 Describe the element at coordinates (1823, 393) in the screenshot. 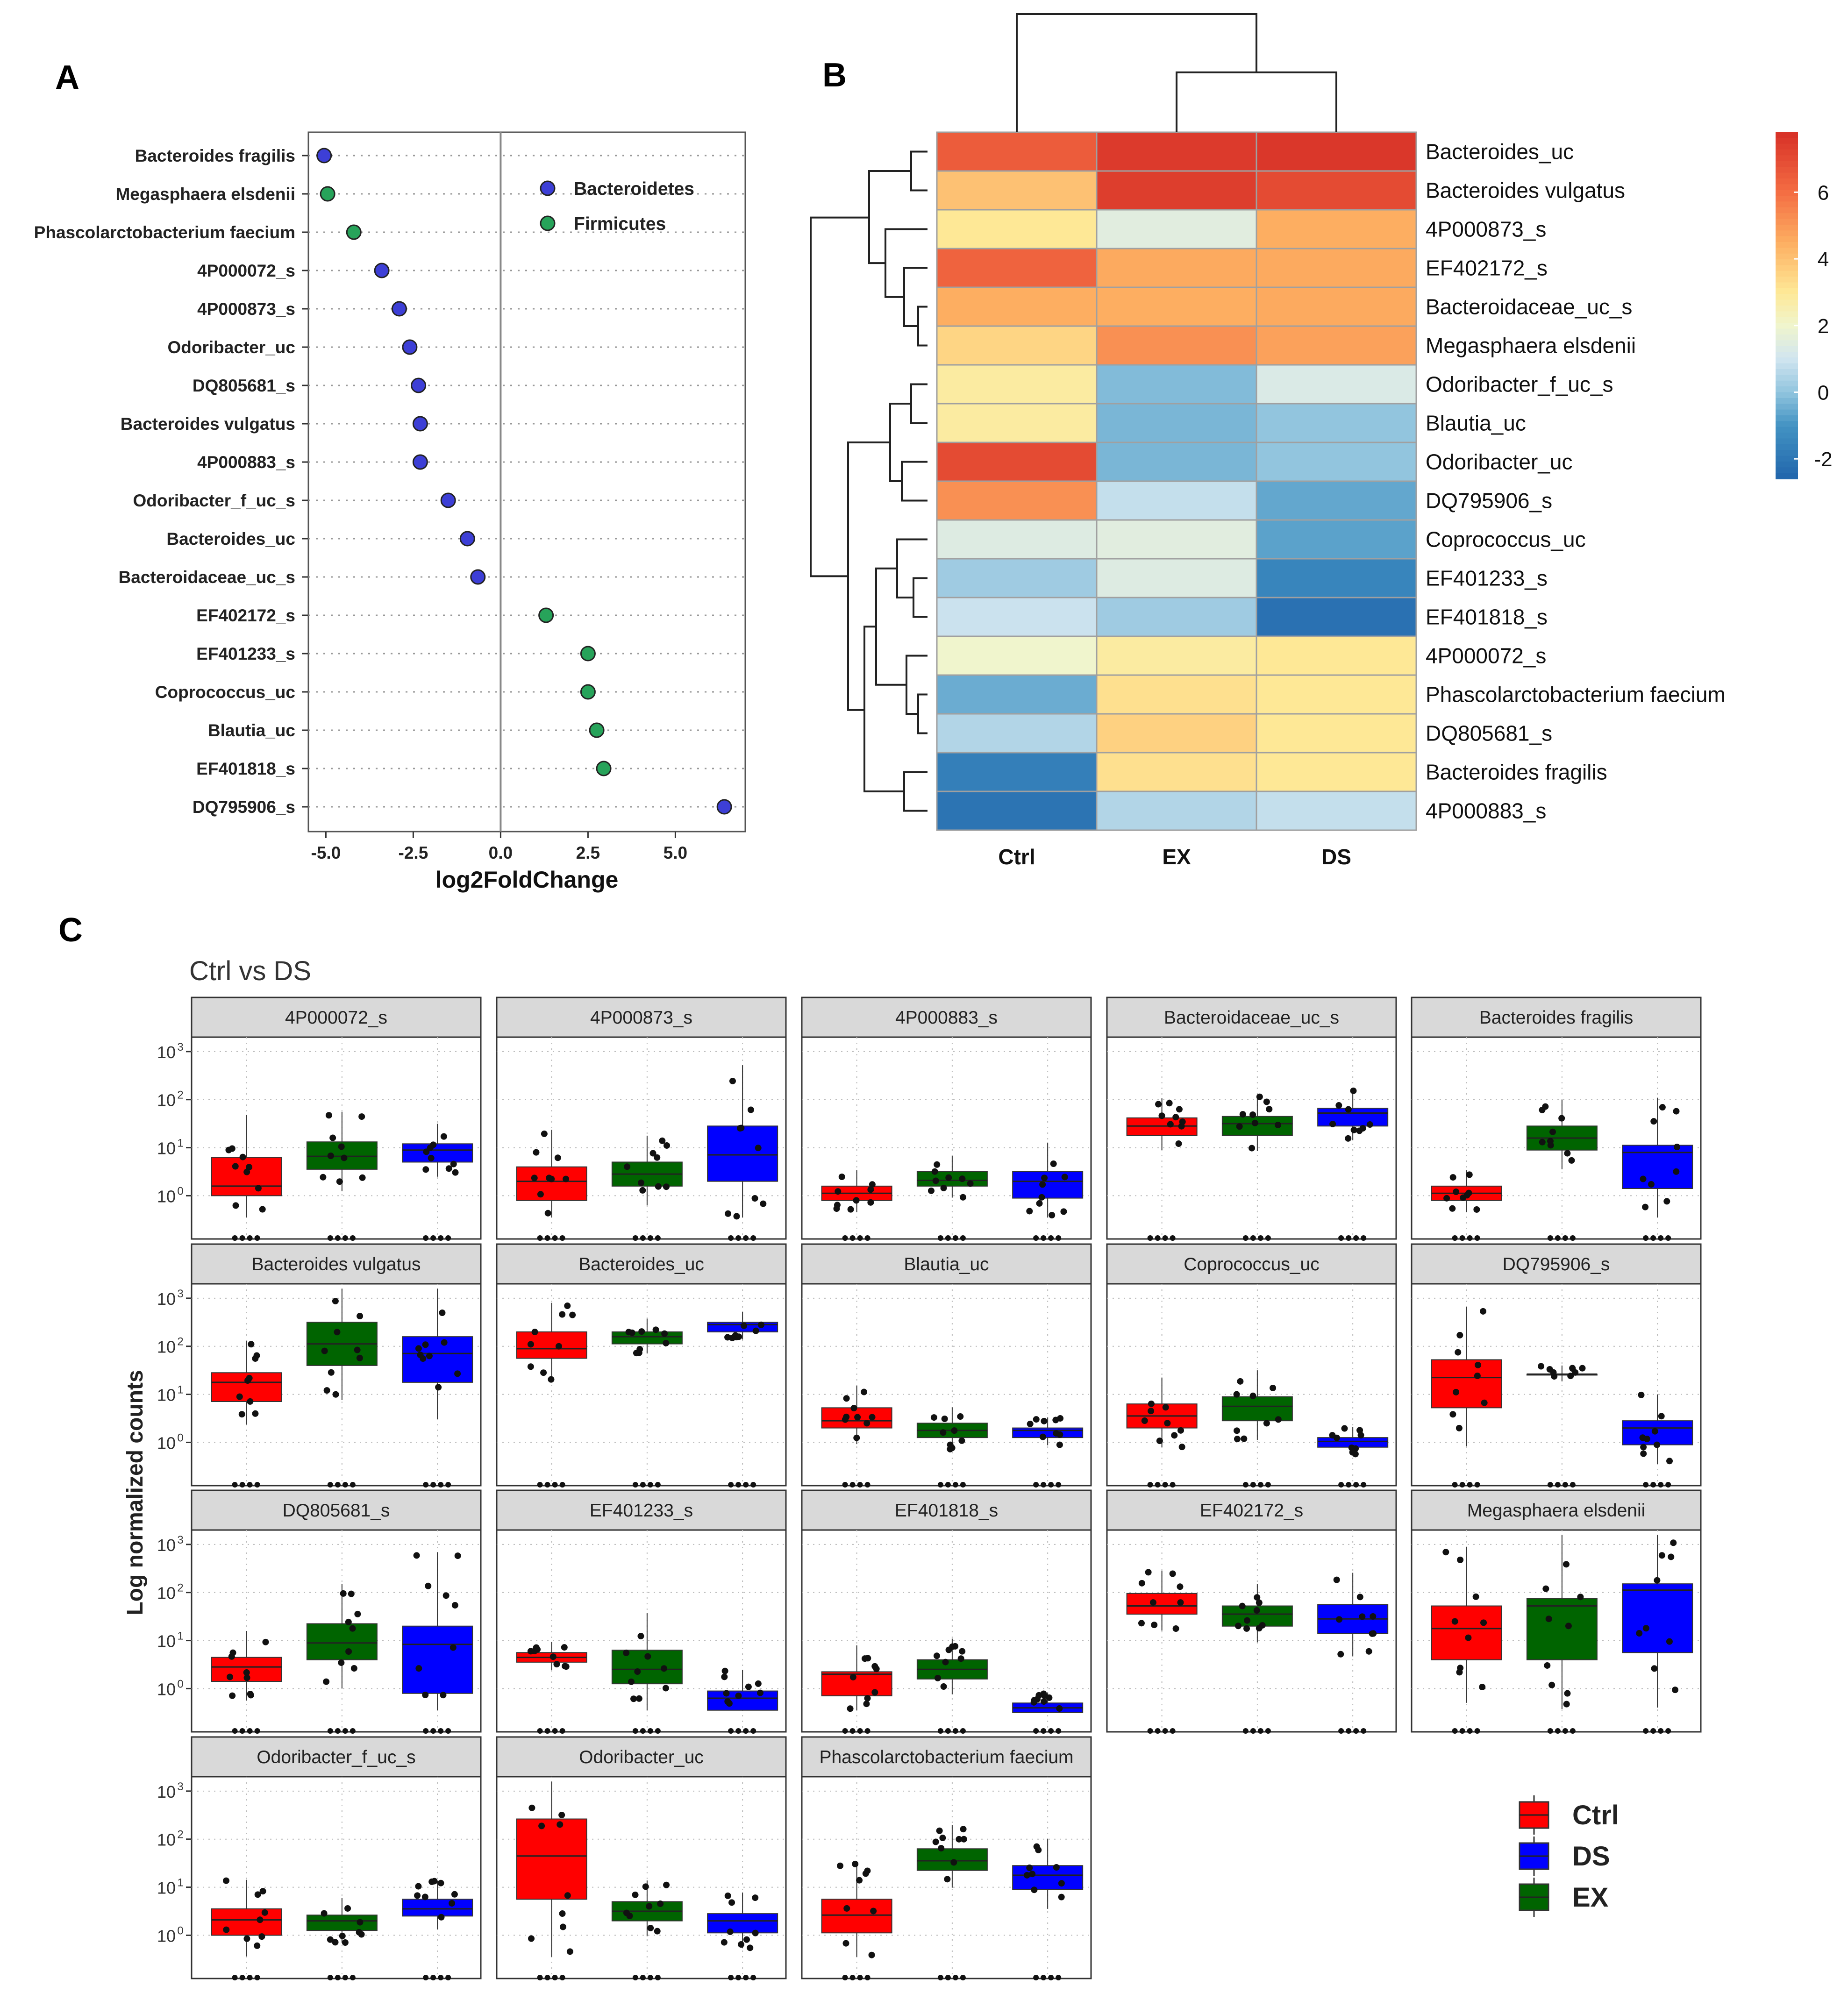

I see `colorbar-tick-label: 0` at that location.